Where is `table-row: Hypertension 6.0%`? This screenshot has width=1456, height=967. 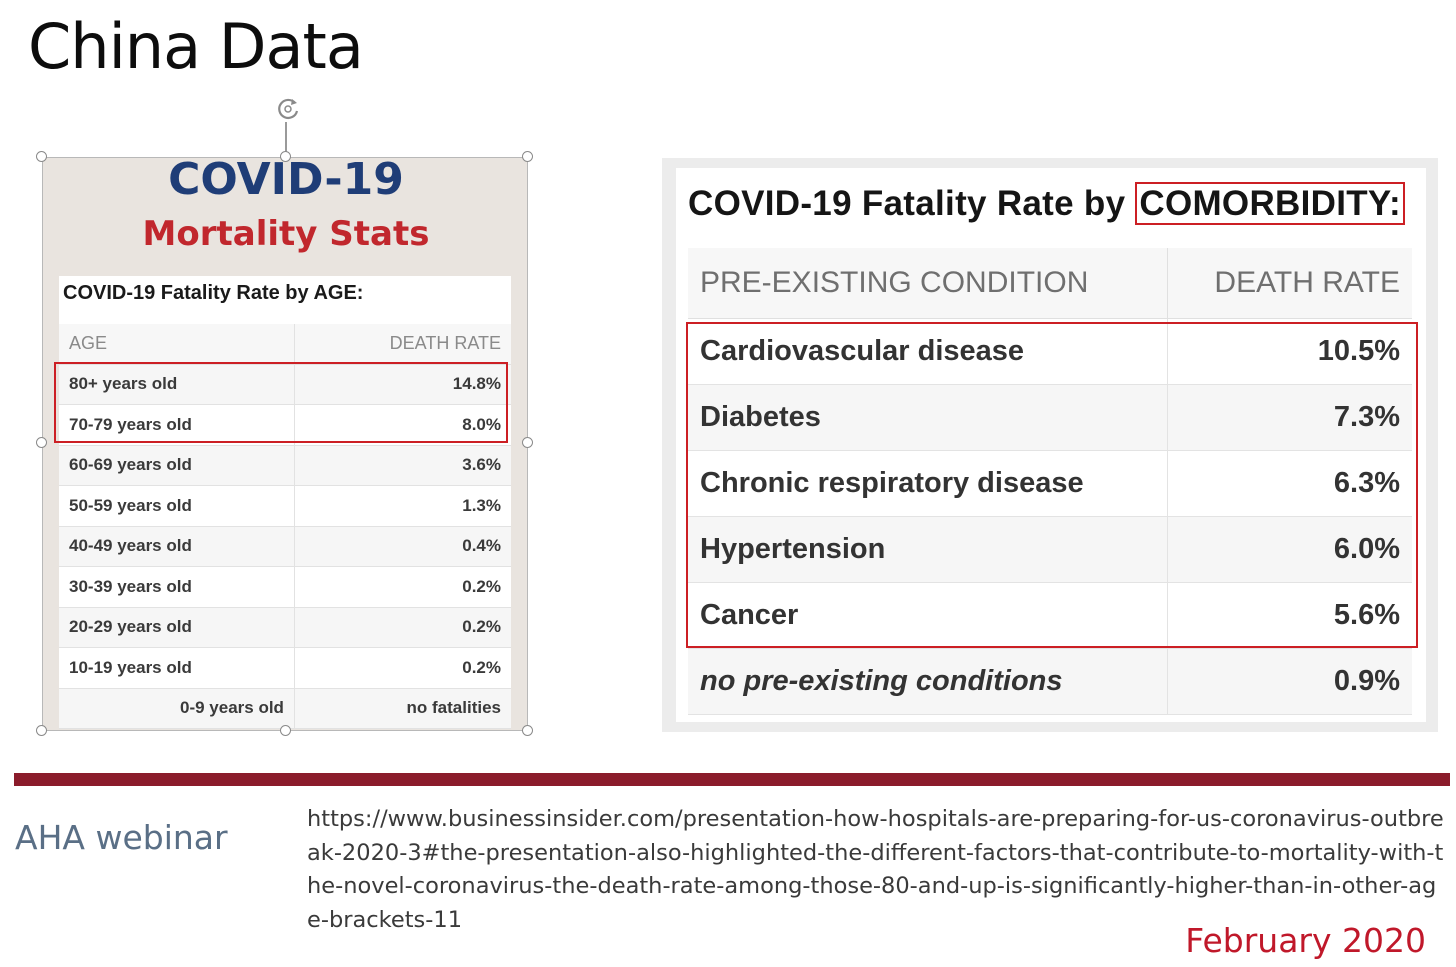
table-row: Hypertension 6.0% is located at coordinates (1050, 549).